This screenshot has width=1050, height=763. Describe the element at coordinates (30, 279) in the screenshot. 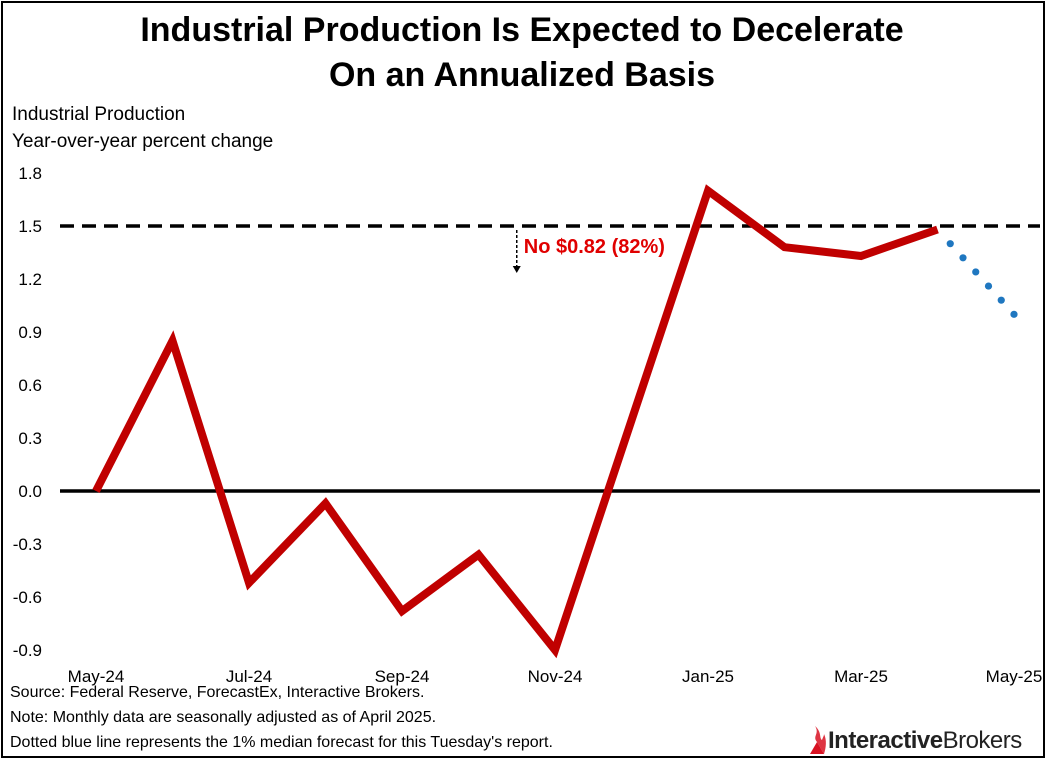

I see `y-tick-label: 1.2` at that location.